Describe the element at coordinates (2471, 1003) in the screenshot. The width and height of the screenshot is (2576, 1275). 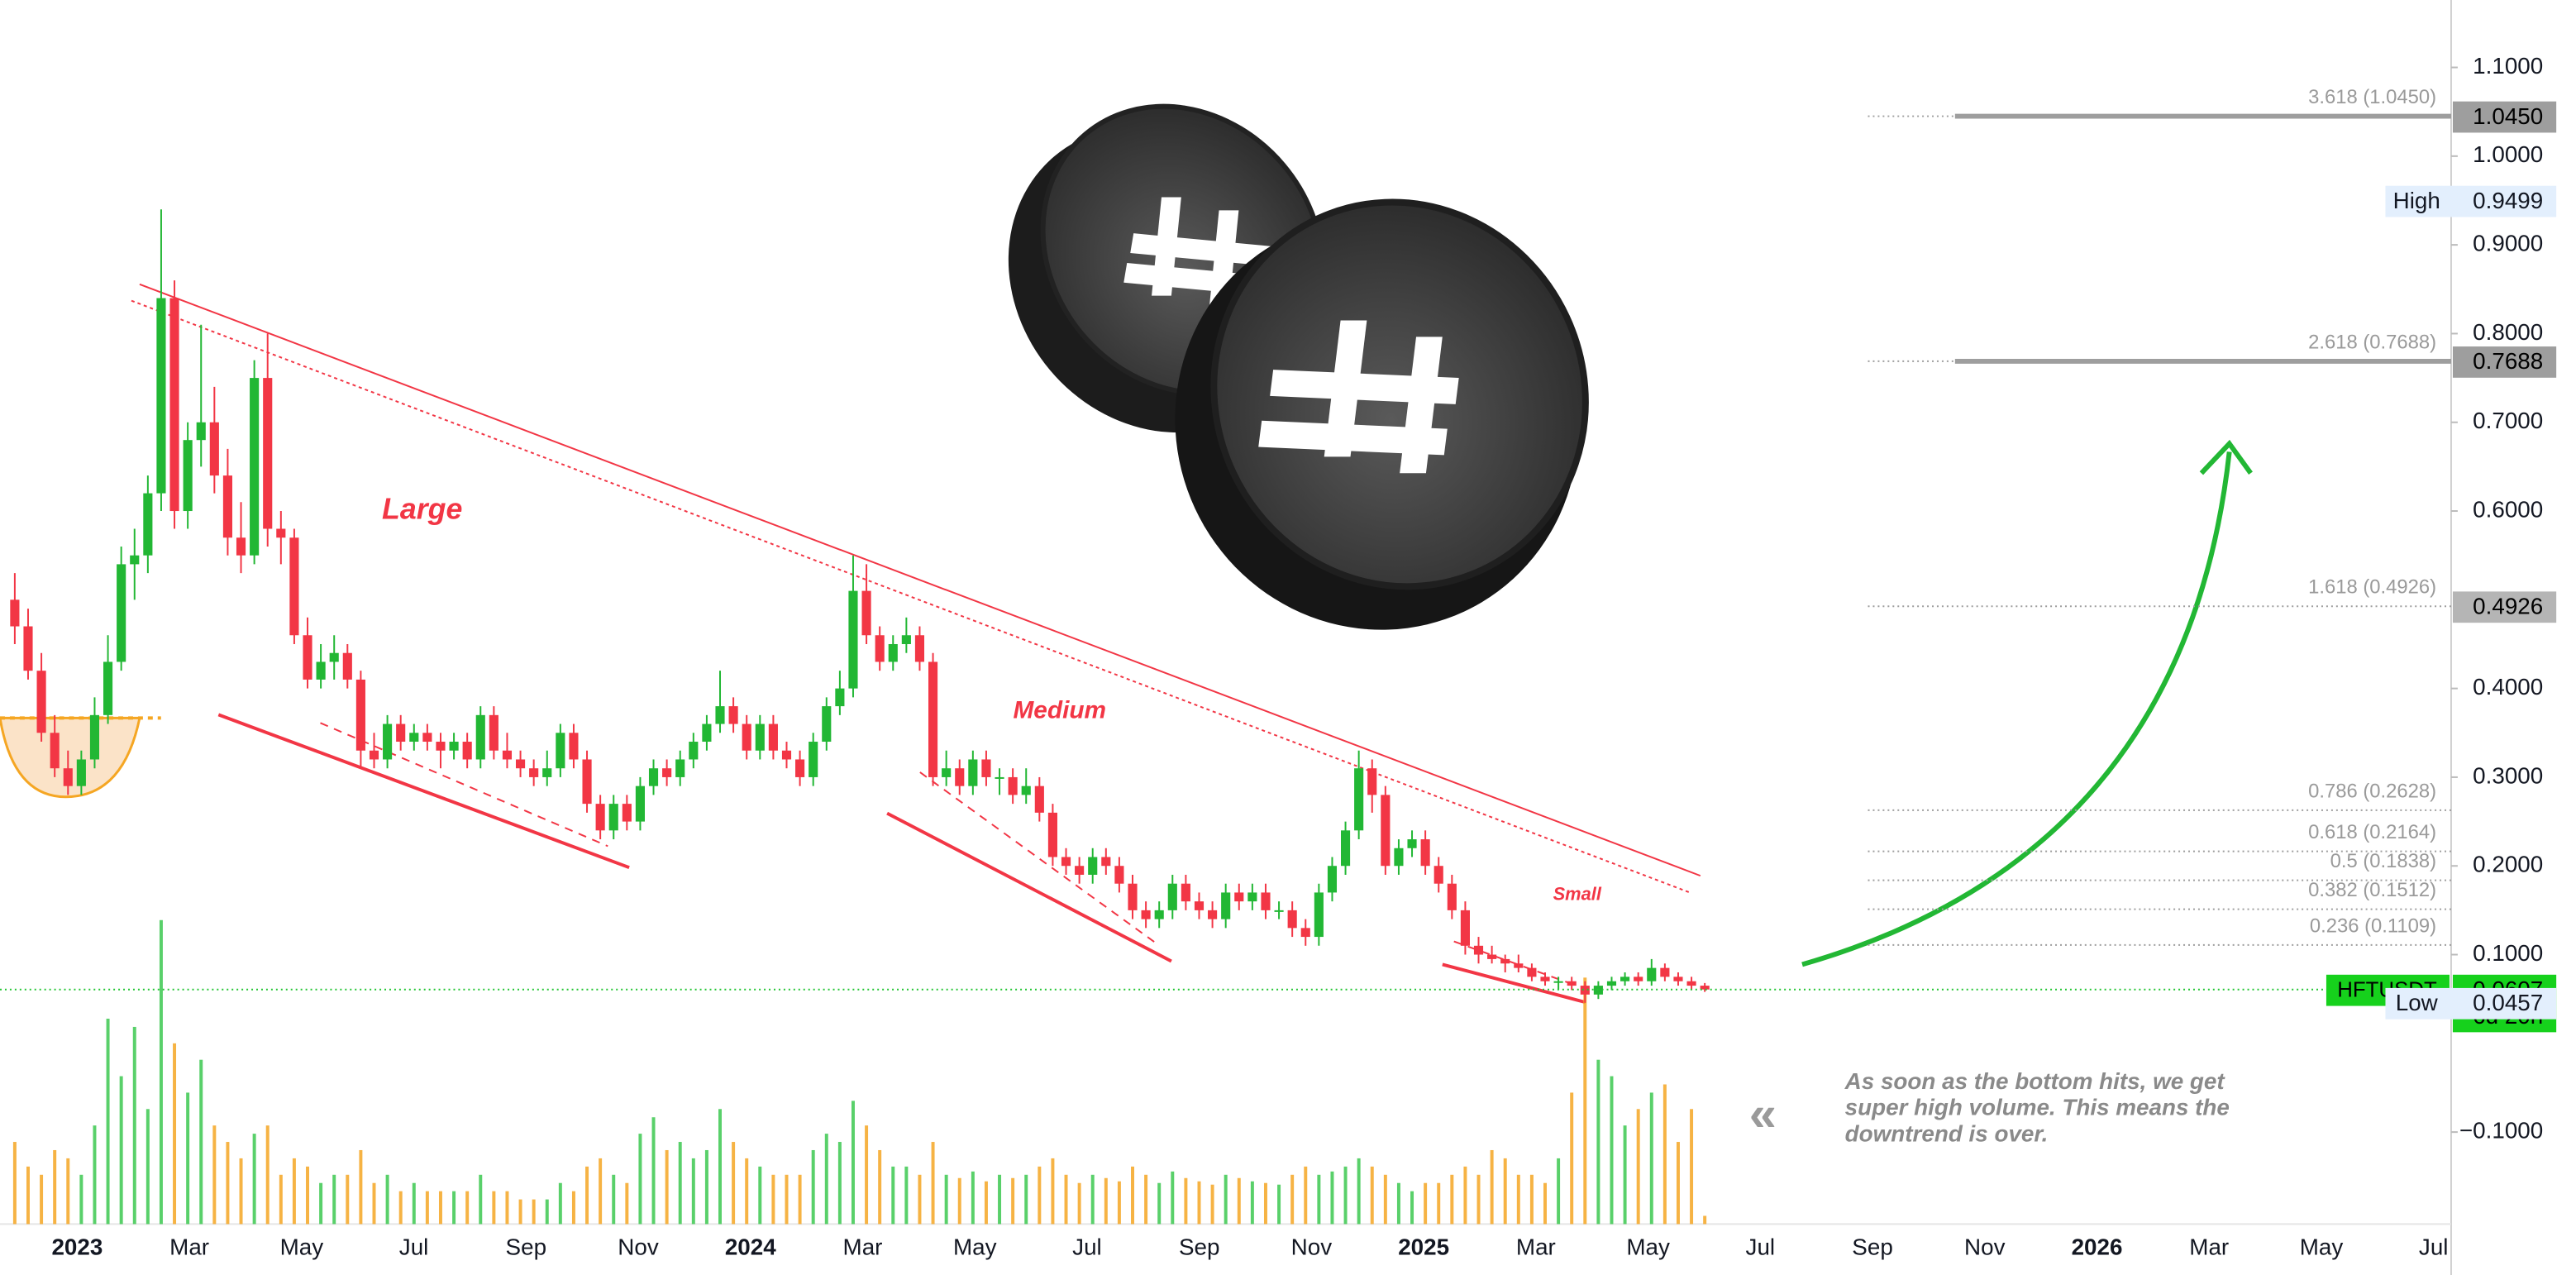
I see `low-tag-box` at that location.